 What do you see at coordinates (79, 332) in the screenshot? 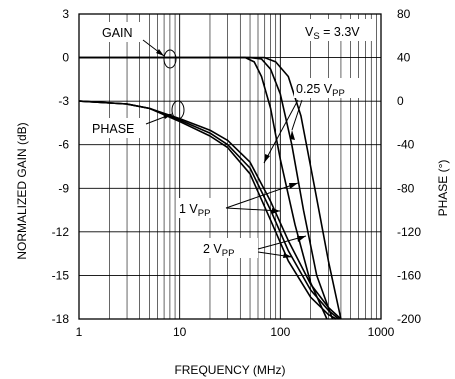
I see `x-tick-label: 1` at bounding box center [79, 332].